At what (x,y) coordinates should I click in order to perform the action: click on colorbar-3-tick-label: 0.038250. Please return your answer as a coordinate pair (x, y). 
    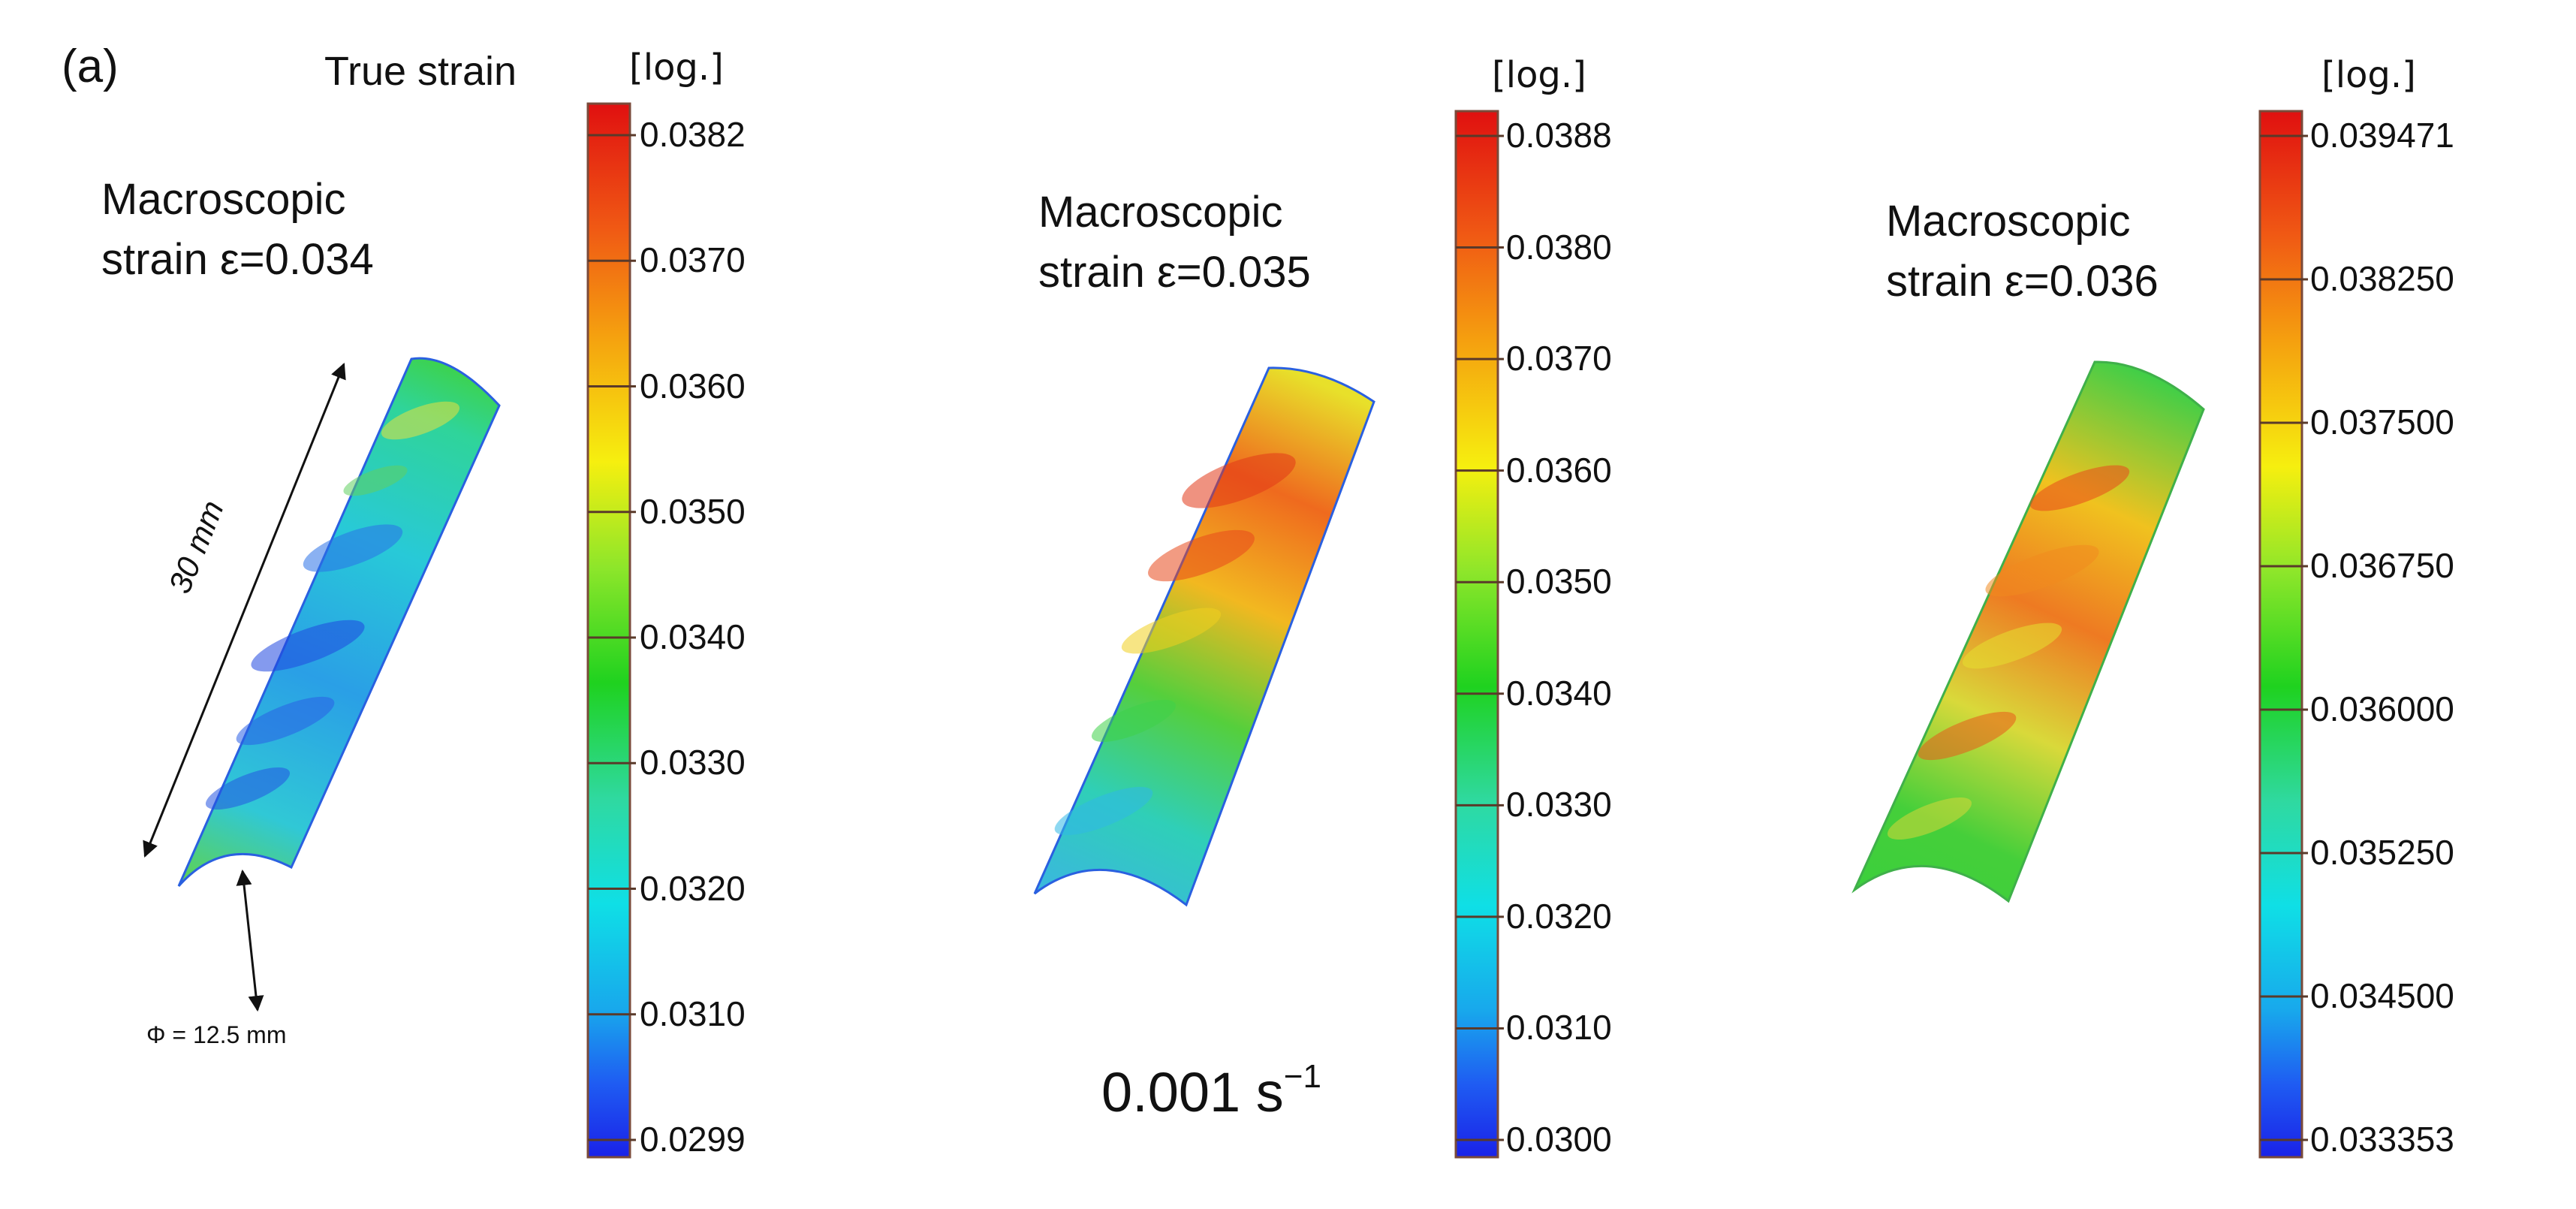
    Looking at the image, I should click on (2382, 278).